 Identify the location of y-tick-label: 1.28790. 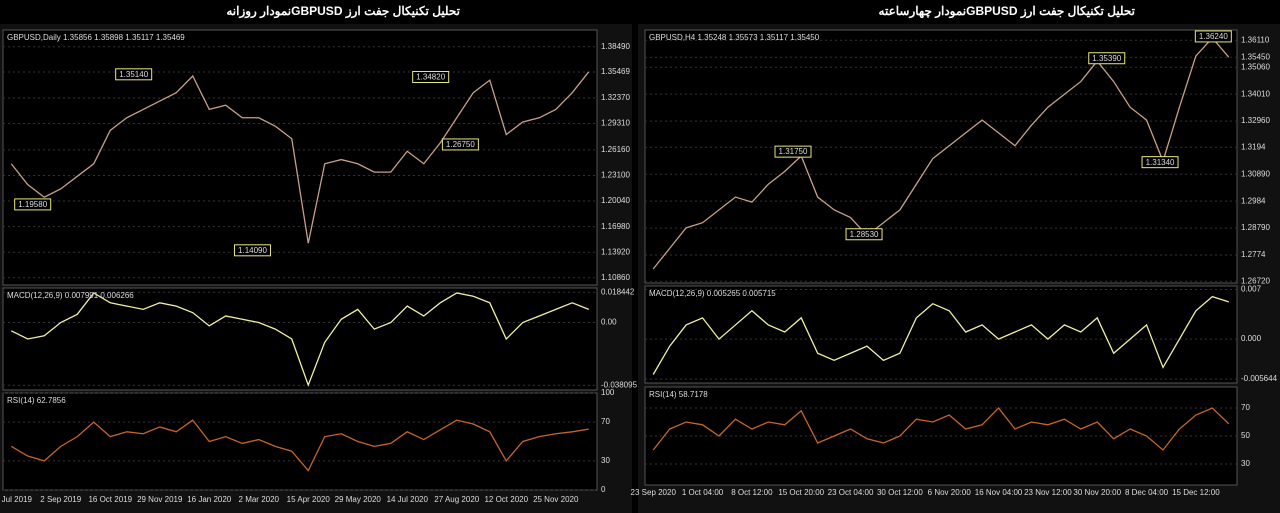
(1255, 227).